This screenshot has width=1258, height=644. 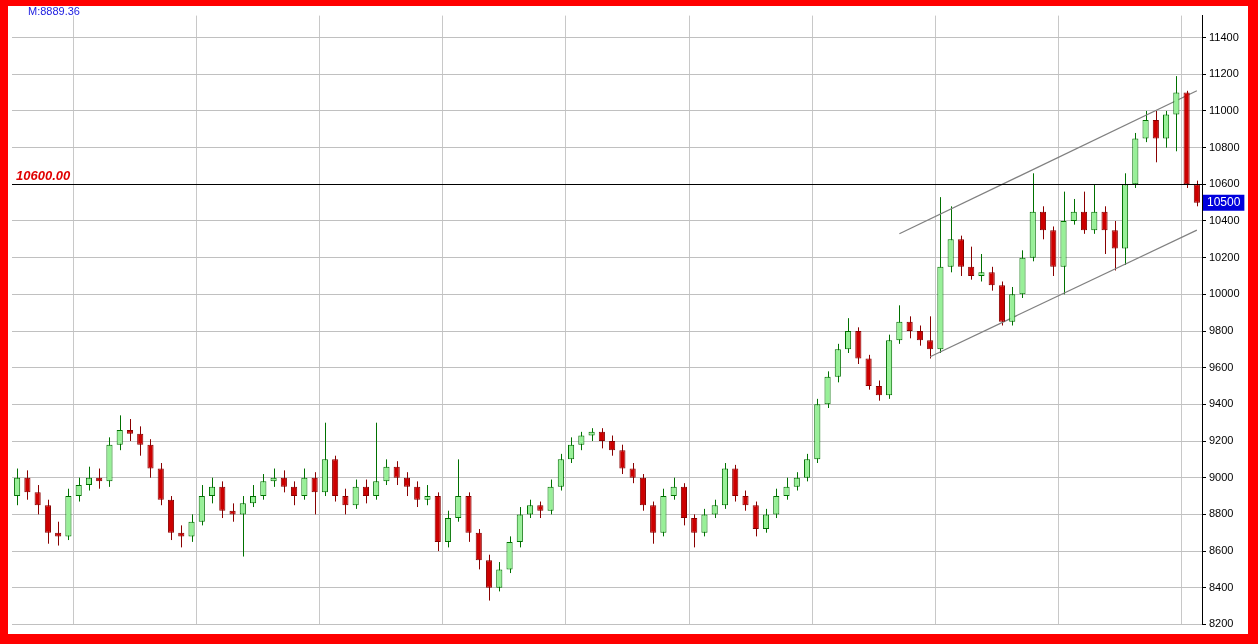 I want to click on y-tick-label: 11400, so click(x=1224, y=36).